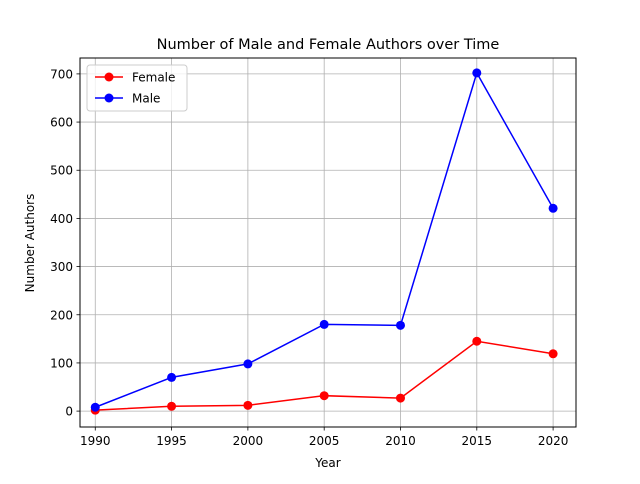  I want to click on x-tick-label: 2020, so click(553, 441).